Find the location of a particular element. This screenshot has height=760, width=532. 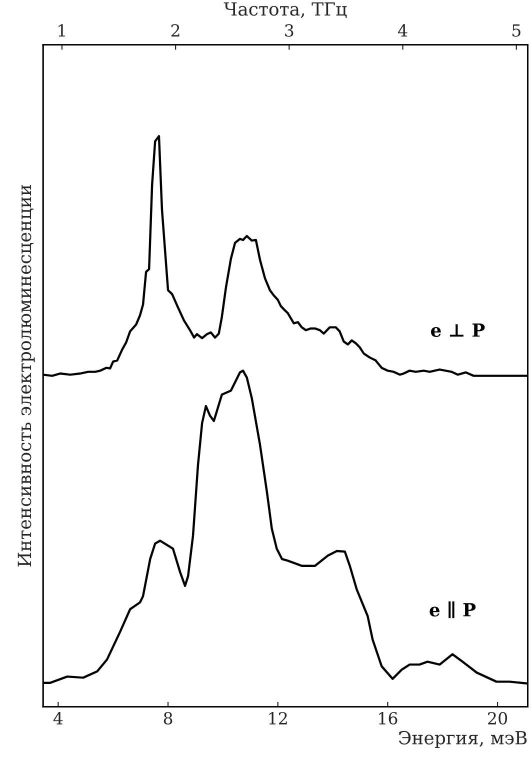

x2-tick-label: 1 is located at coordinates (61, 30).